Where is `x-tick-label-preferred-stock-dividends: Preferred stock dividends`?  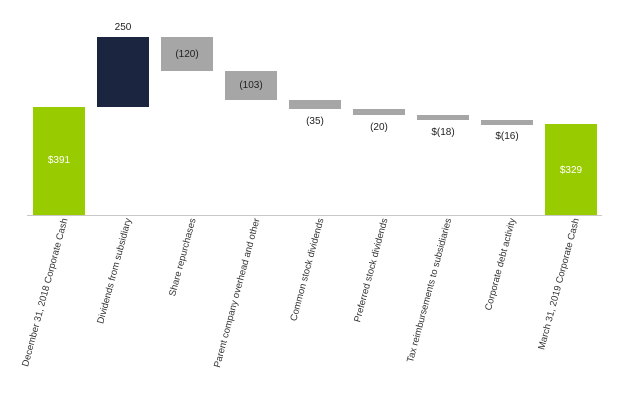 x-tick-label-preferred-stock-dividends: Preferred stock dividends is located at coordinates (371, 270).